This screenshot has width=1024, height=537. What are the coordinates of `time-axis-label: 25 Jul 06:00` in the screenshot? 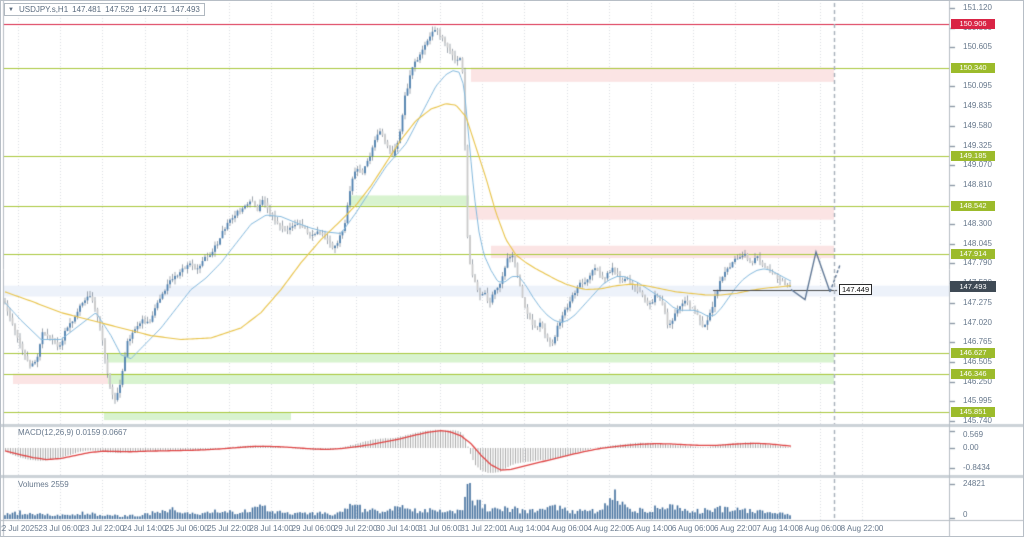 It's located at (187, 528).